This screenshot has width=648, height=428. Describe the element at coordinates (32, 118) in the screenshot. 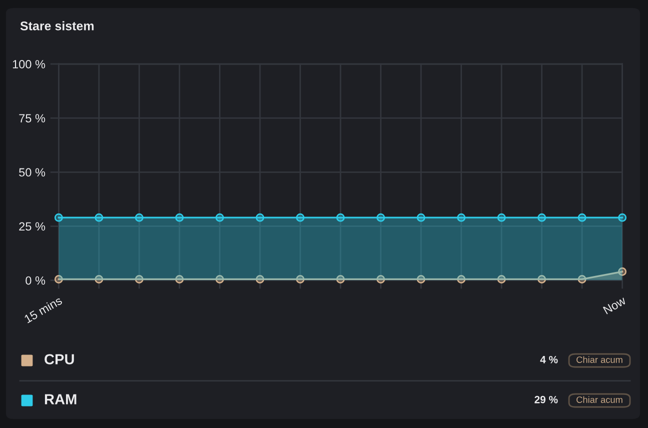

I see `y-tick-label: 75 %` at that location.